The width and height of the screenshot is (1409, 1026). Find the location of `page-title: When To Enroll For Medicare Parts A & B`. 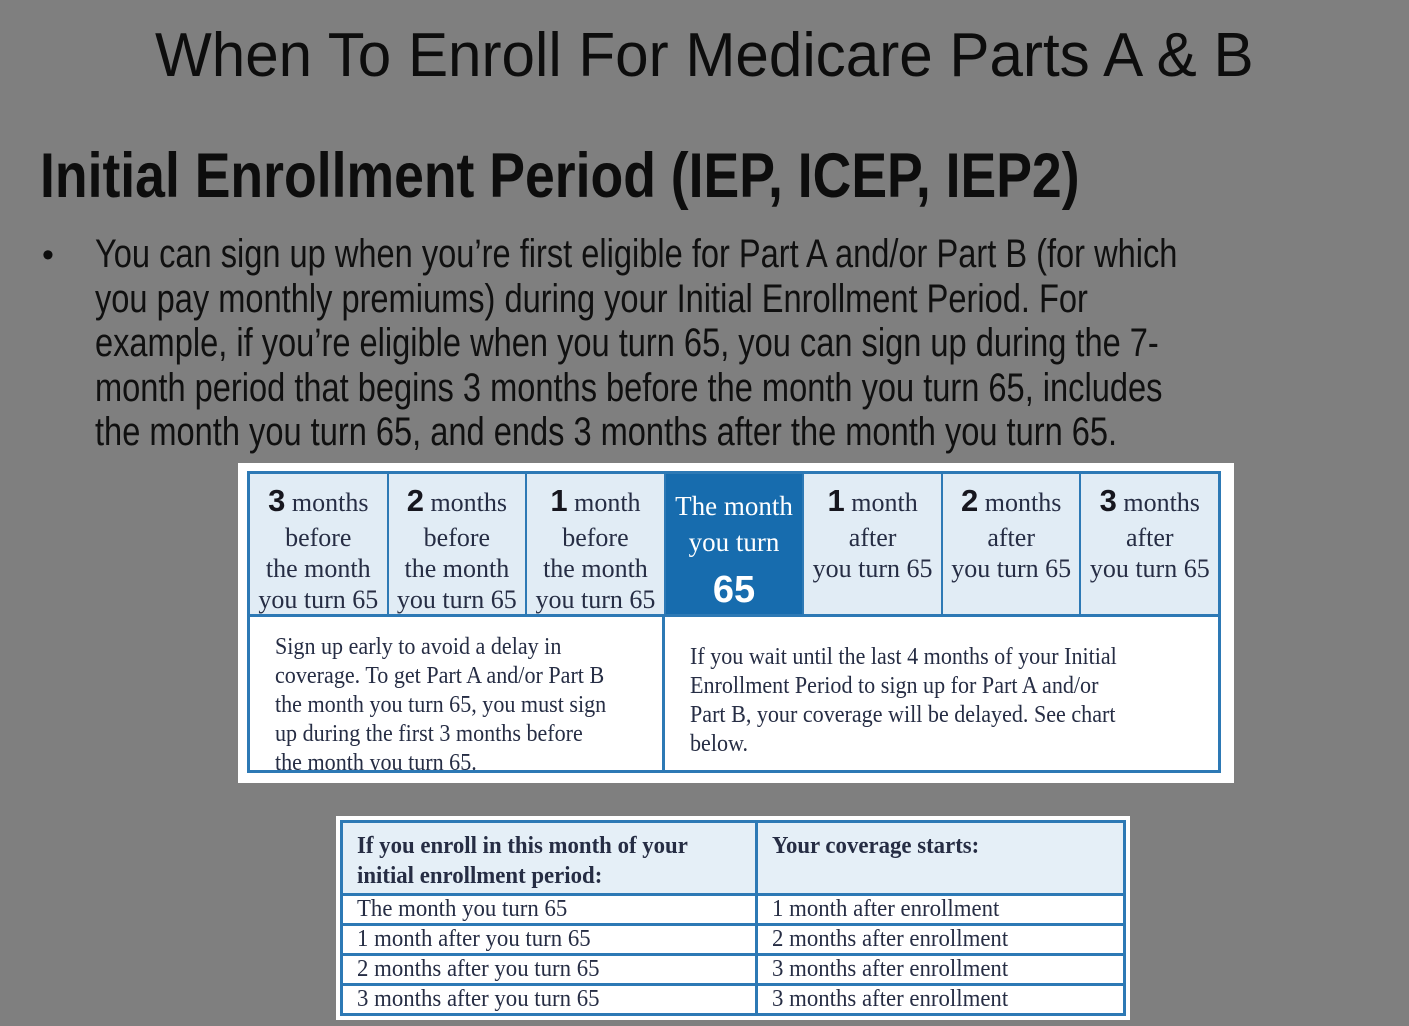

page-title: When To Enroll For Medicare Parts A & B is located at coordinates (704, 56).